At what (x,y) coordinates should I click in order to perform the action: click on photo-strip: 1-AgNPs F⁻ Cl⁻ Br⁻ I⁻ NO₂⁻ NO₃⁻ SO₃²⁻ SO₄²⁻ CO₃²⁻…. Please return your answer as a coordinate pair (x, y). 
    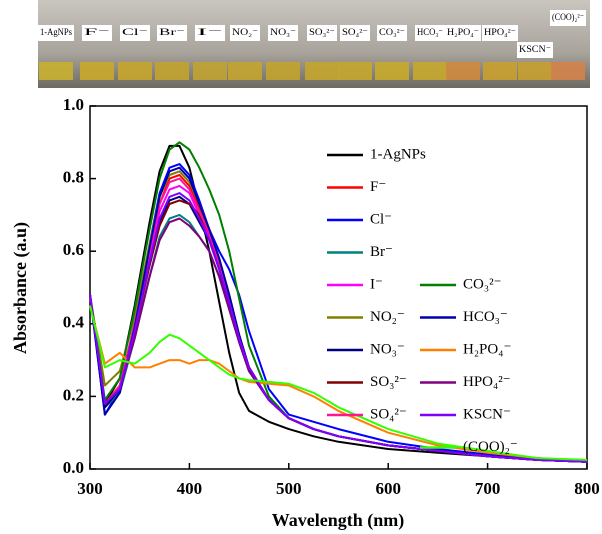
    Looking at the image, I should click on (312, 45).